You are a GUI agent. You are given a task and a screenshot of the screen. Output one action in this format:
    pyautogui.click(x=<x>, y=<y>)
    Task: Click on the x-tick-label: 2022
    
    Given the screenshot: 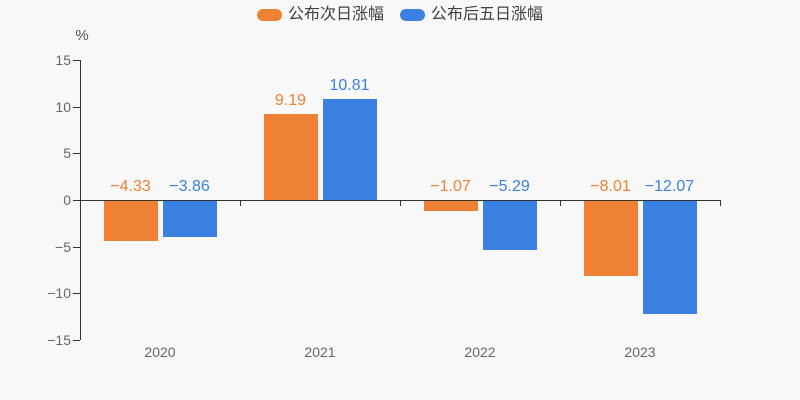 What is the action you would take?
    pyautogui.click(x=480, y=352)
    